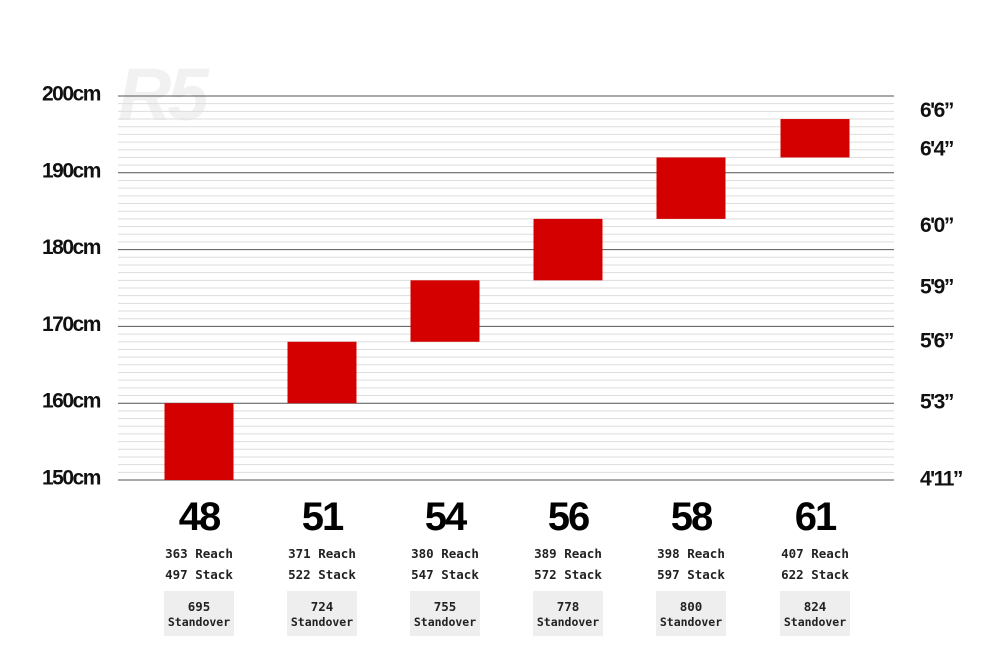 The image size is (1000, 650). What do you see at coordinates (568, 574) in the screenshot?
I see `stack-label: 572 Stack` at bounding box center [568, 574].